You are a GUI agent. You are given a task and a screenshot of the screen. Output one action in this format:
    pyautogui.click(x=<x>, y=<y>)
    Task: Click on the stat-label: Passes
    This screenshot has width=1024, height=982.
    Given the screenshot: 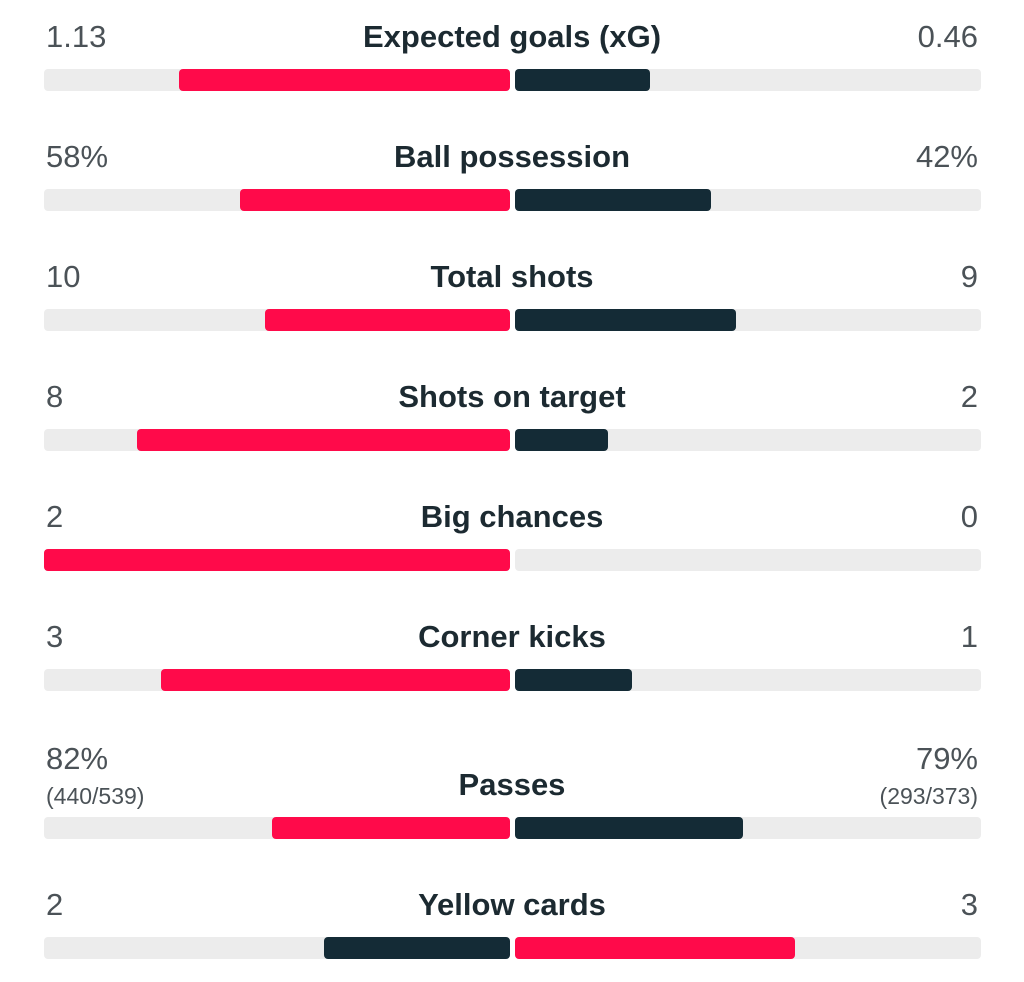 What is the action you would take?
    pyautogui.click(x=512, y=784)
    